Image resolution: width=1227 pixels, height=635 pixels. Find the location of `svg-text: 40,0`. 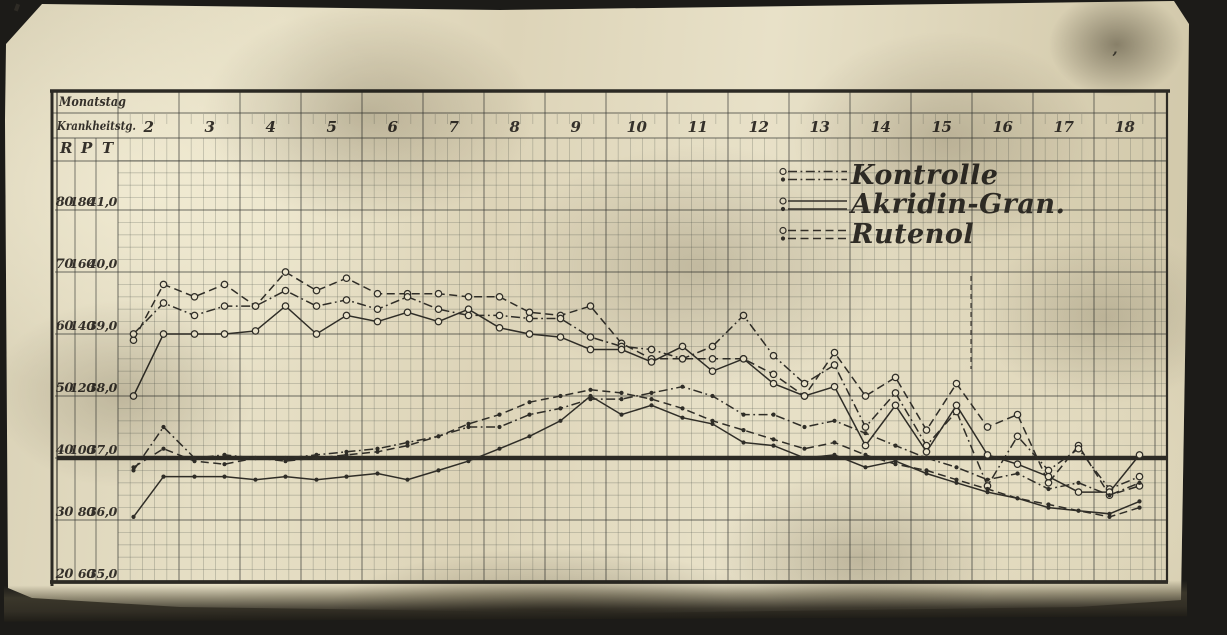

svg-text: 40,0 is located at coordinates (103, 263).